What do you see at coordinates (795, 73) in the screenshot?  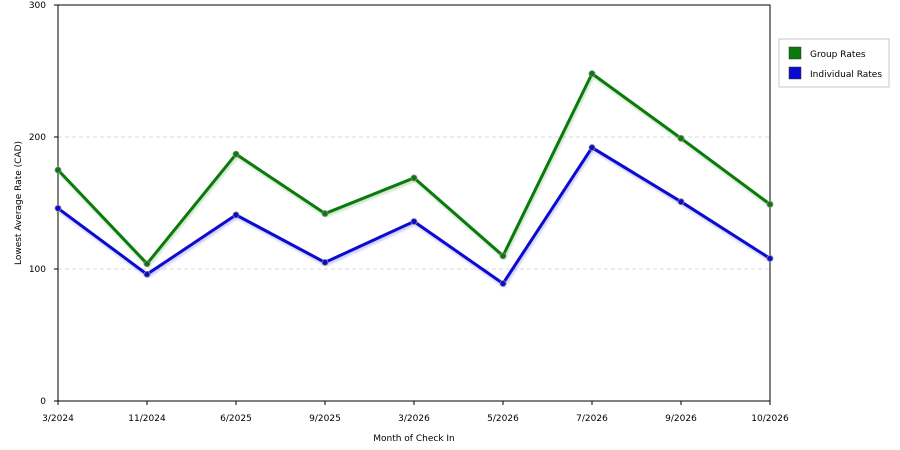 I see `legend-swatch-individual` at bounding box center [795, 73].